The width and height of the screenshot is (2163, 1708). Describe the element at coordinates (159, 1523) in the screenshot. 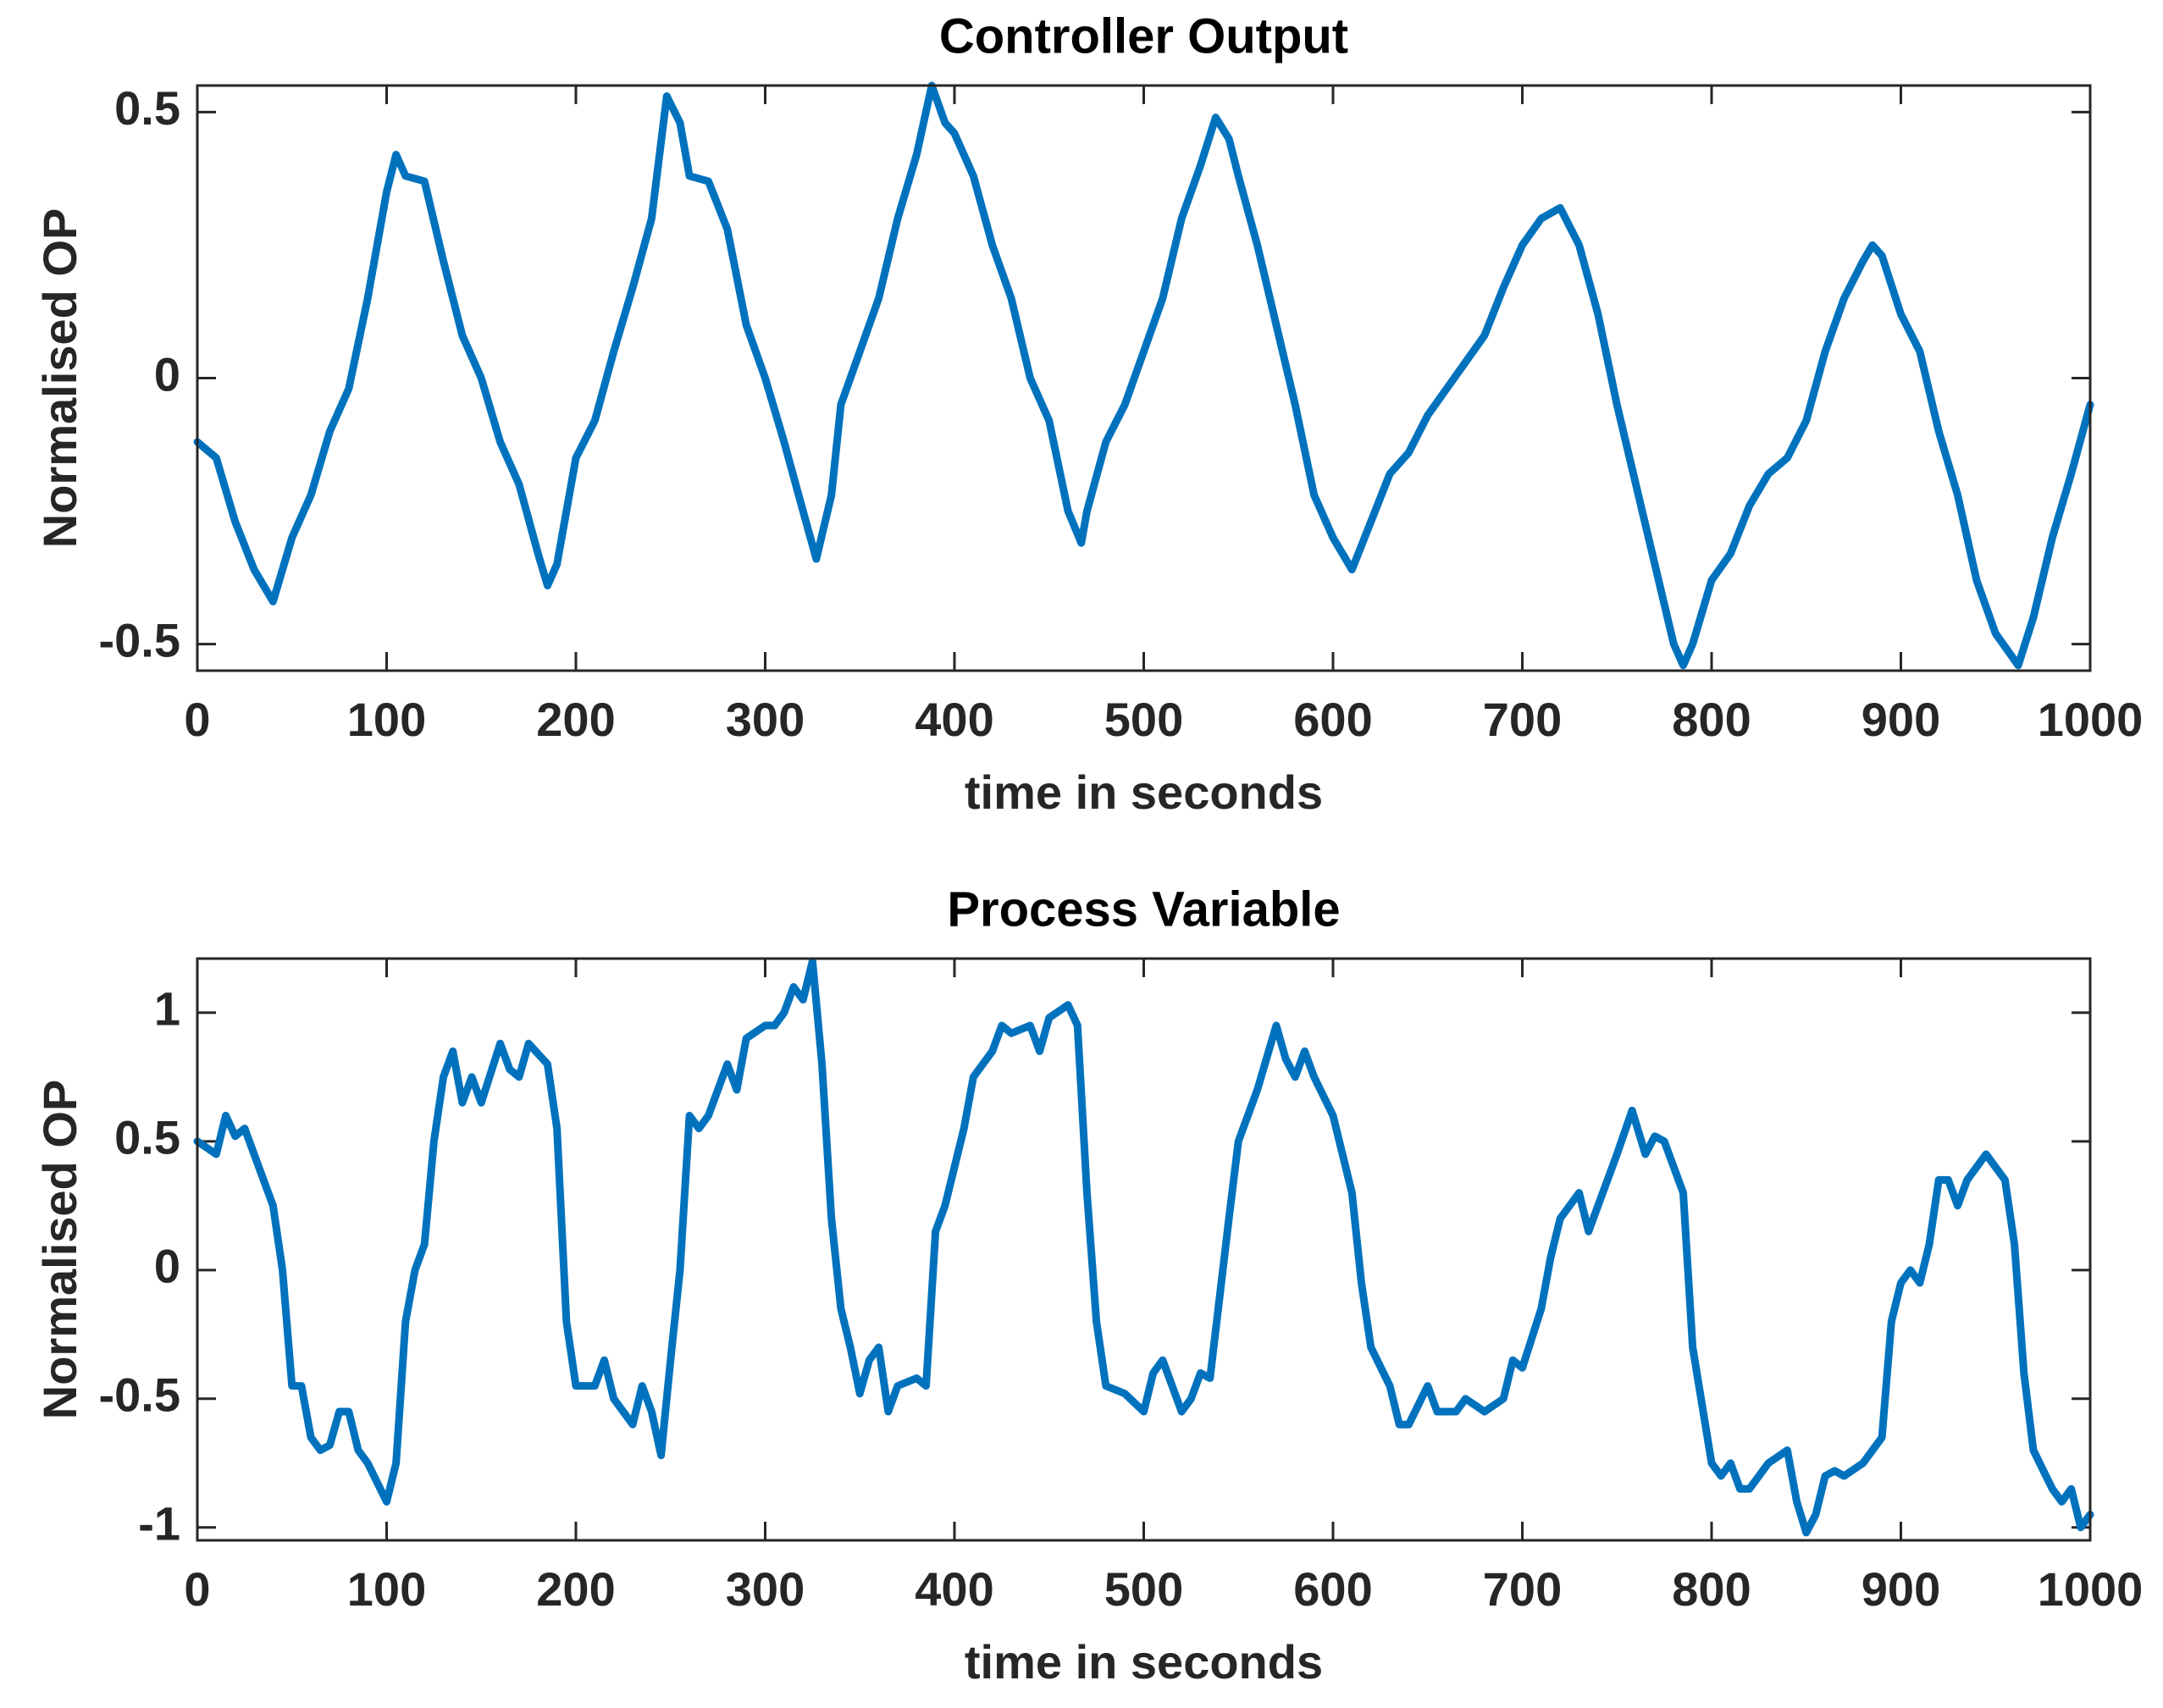

I see `y-tick-label: -1` at that location.